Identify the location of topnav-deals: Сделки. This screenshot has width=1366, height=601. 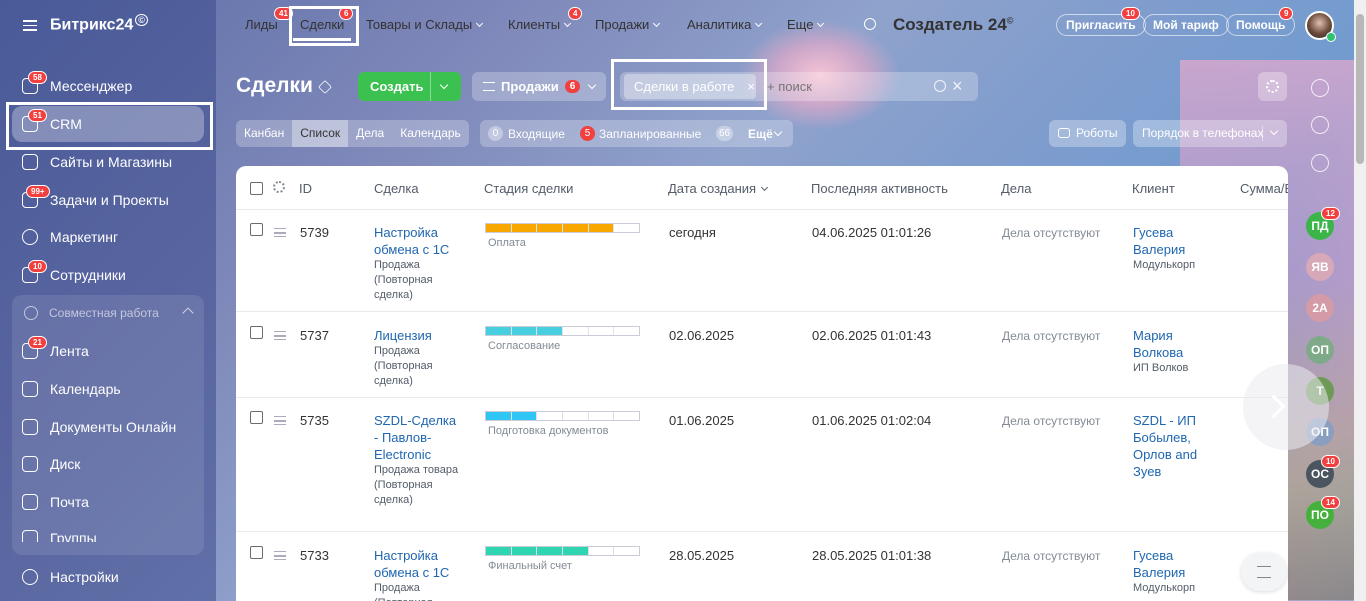
(322, 24).